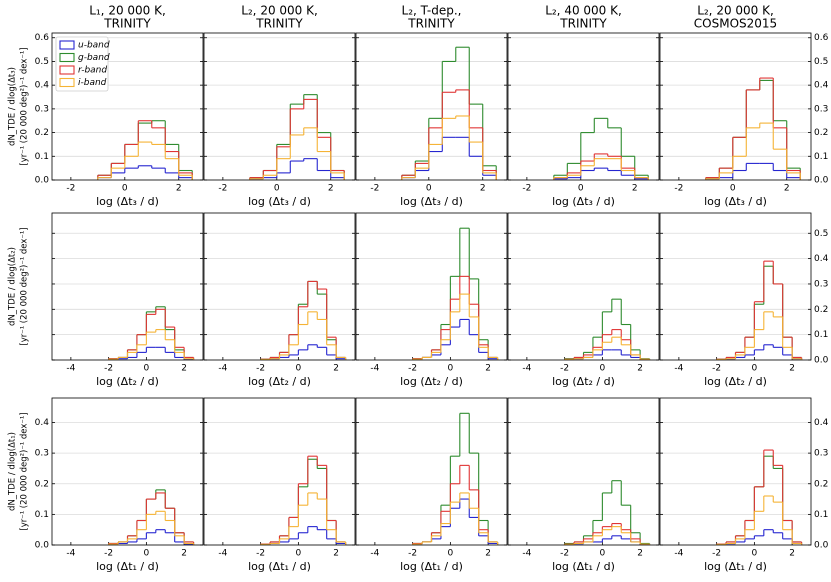  Describe the element at coordinates (94, 58) in the screenshot. I see `legend-label: g-band` at that location.